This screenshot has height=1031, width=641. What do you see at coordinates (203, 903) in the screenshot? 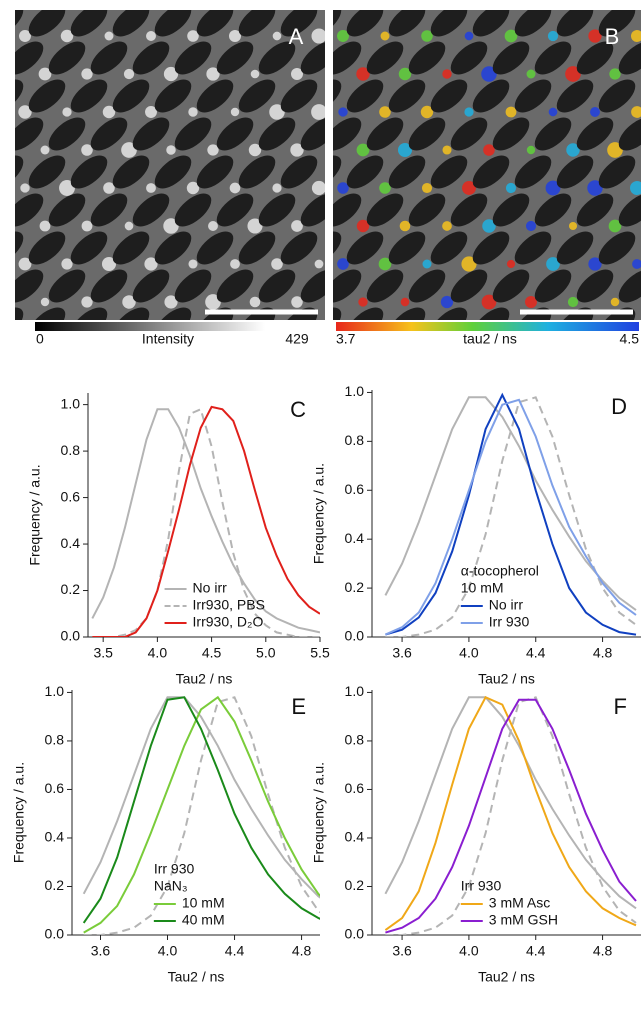
I see `legend-label: 10 mM` at bounding box center [203, 903].